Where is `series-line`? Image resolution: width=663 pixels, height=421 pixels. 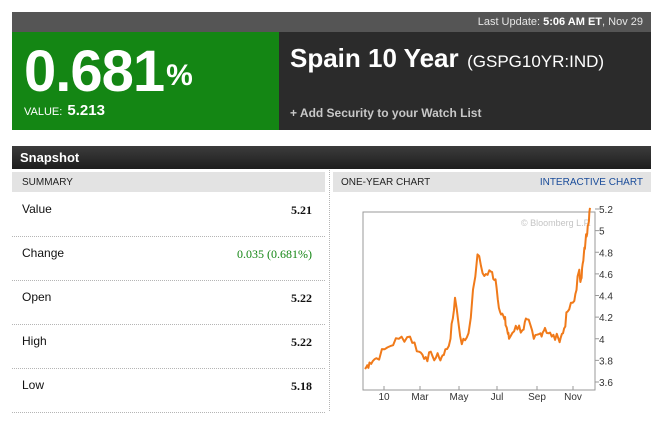 series-line is located at coordinates (477, 288).